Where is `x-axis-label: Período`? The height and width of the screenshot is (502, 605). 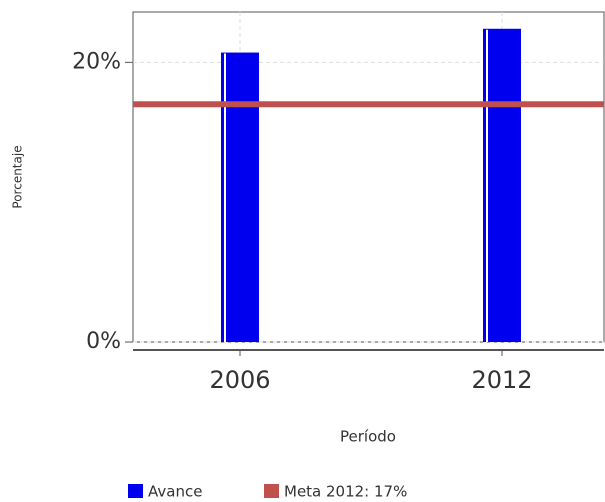
x-axis-label: Período is located at coordinates (368, 437).